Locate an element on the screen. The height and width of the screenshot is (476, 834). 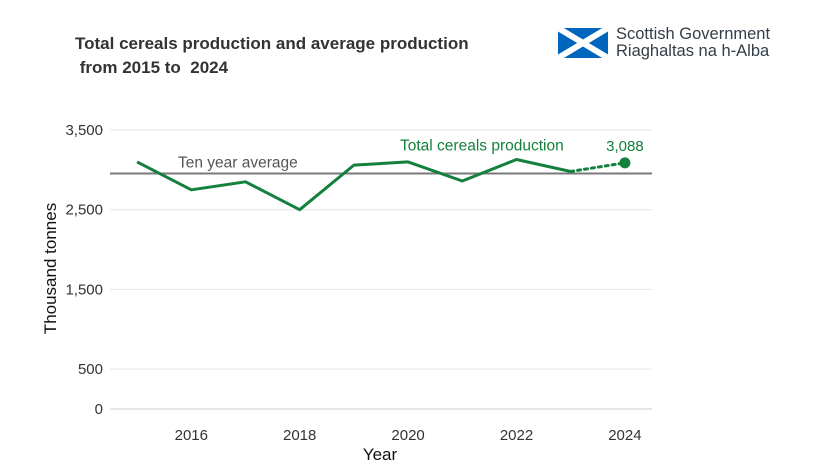
data-point-2024 is located at coordinates (625, 163).